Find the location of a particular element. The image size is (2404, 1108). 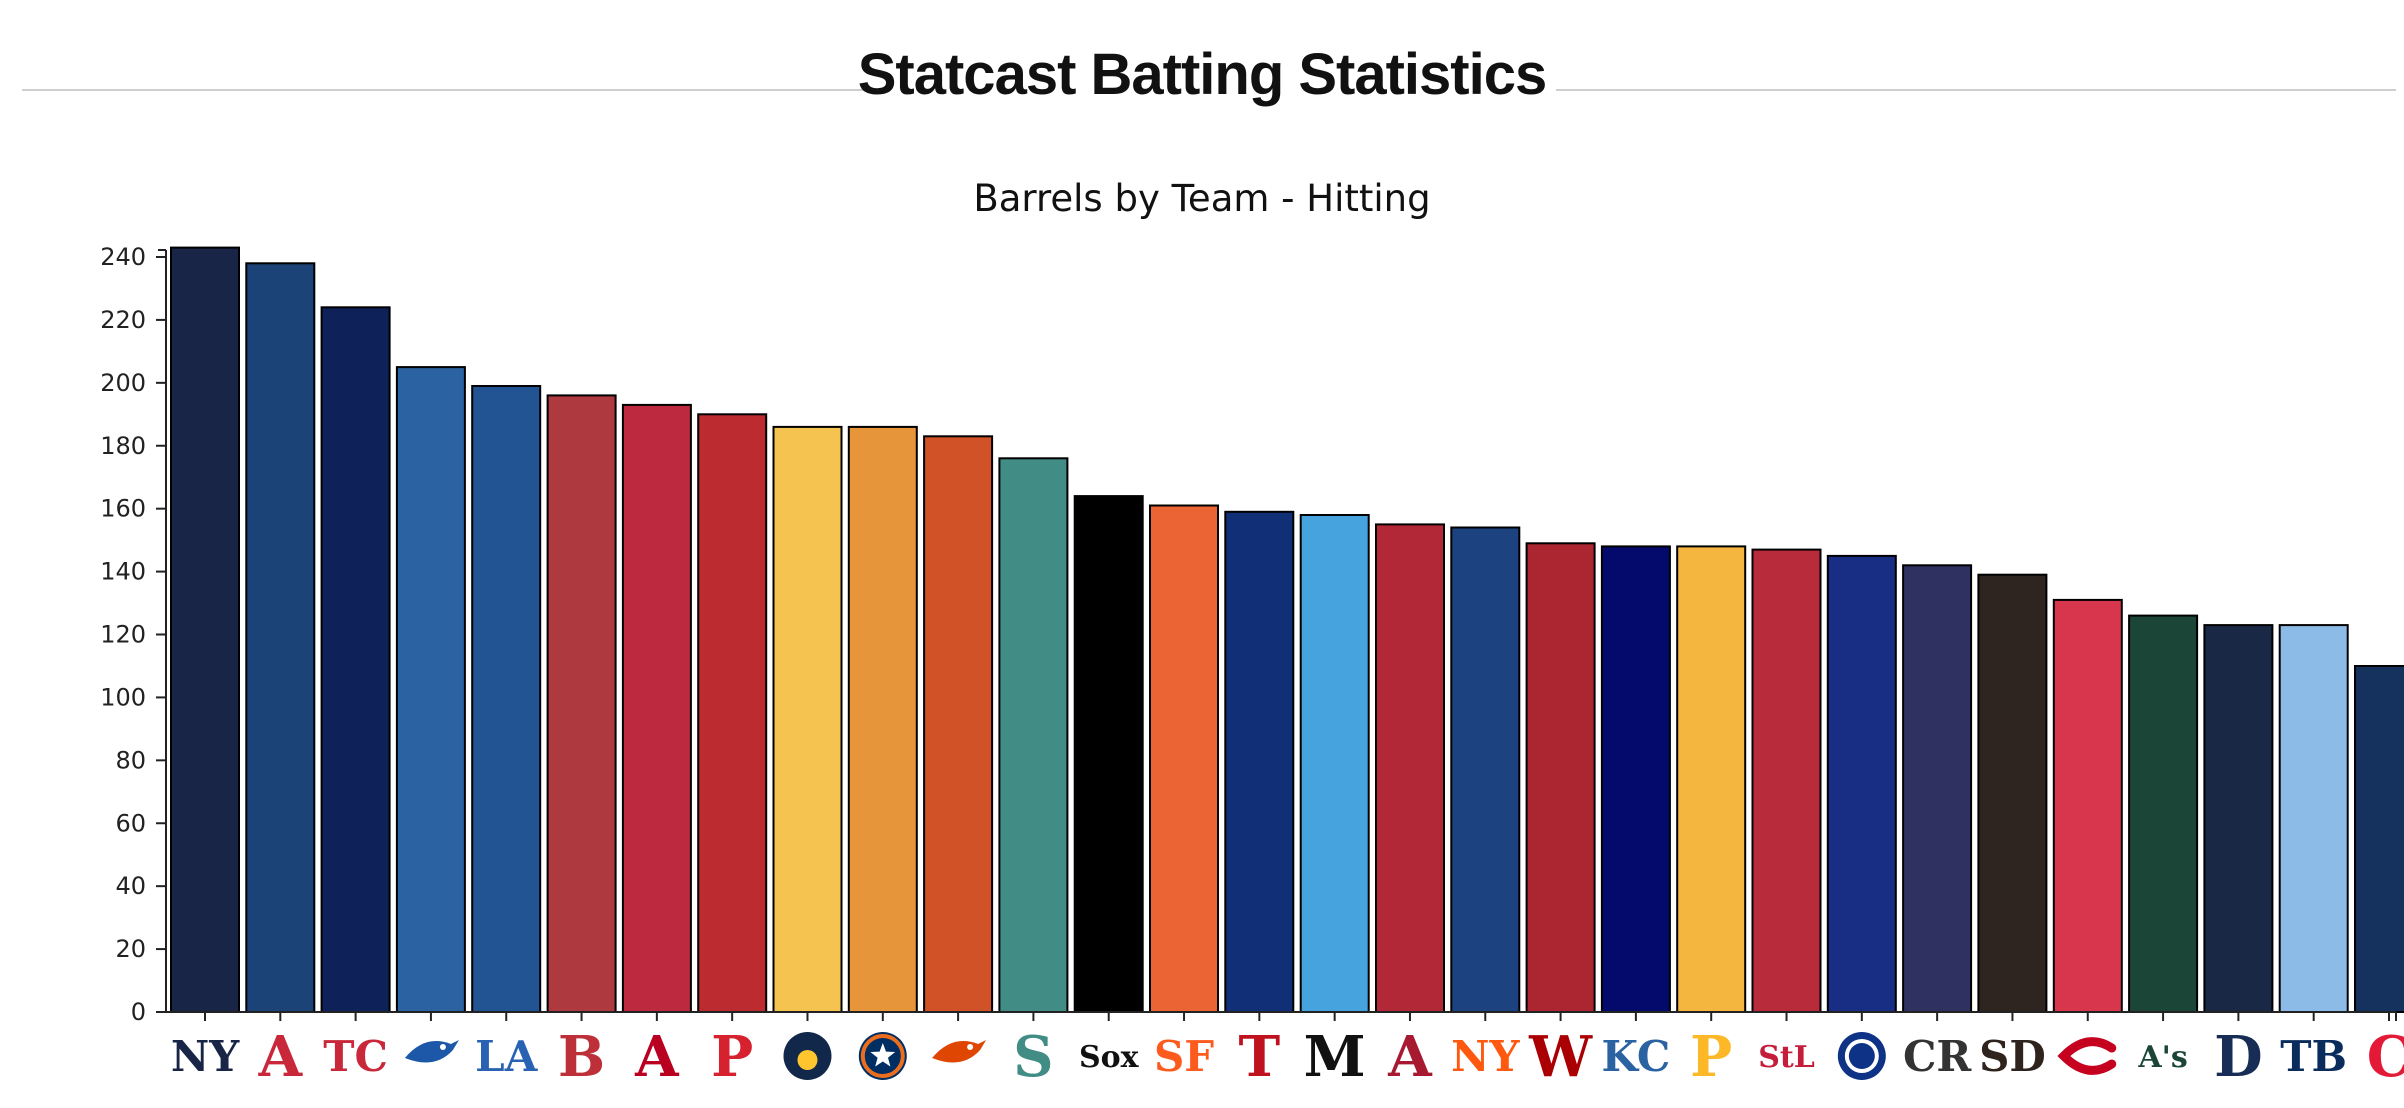

y-tick-label: 100 is located at coordinates (123, 697).